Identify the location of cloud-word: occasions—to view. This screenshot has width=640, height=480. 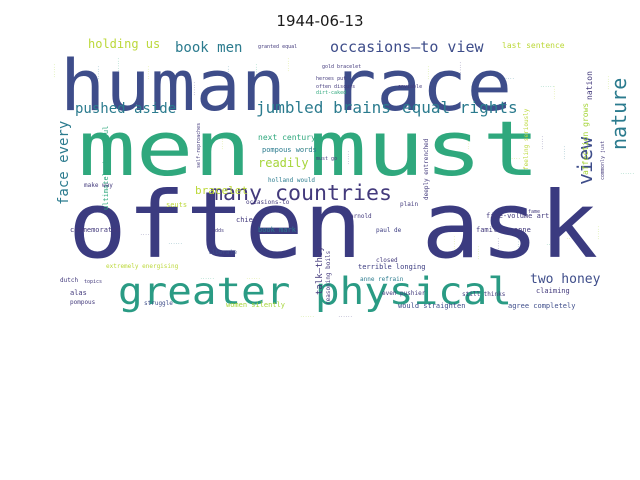
(407, 47).